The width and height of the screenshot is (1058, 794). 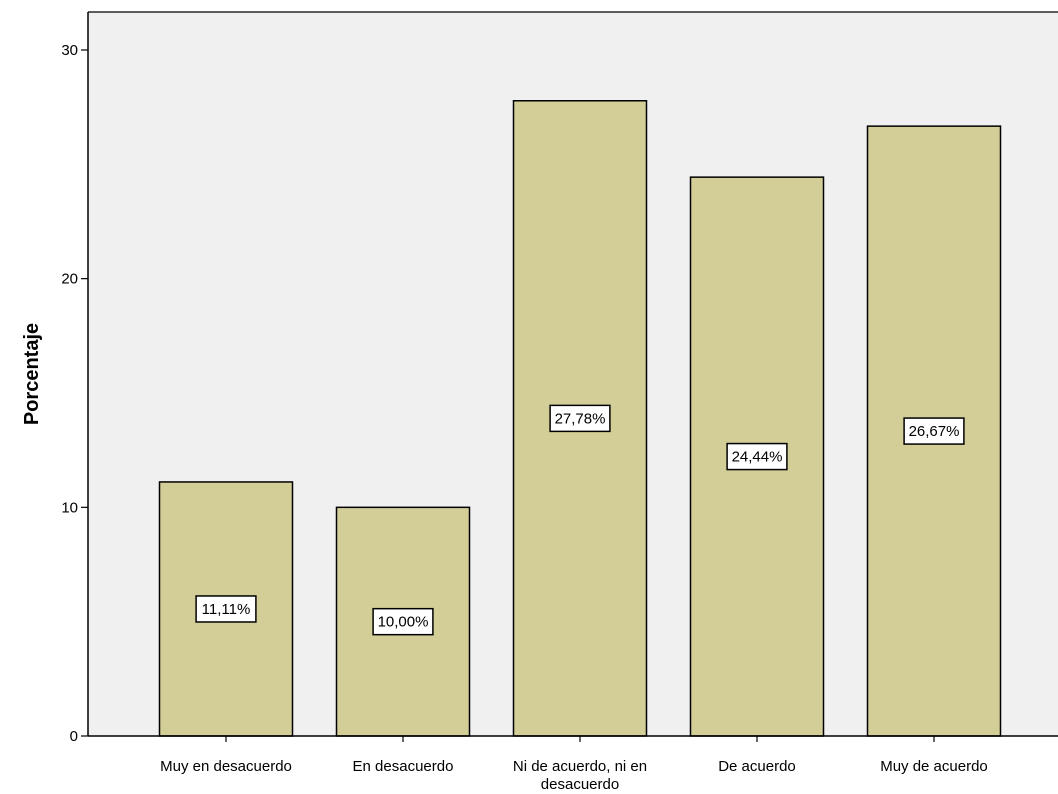 What do you see at coordinates (934, 766) in the screenshot?
I see `x-tick-label: Muy de acuerdo` at bounding box center [934, 766].